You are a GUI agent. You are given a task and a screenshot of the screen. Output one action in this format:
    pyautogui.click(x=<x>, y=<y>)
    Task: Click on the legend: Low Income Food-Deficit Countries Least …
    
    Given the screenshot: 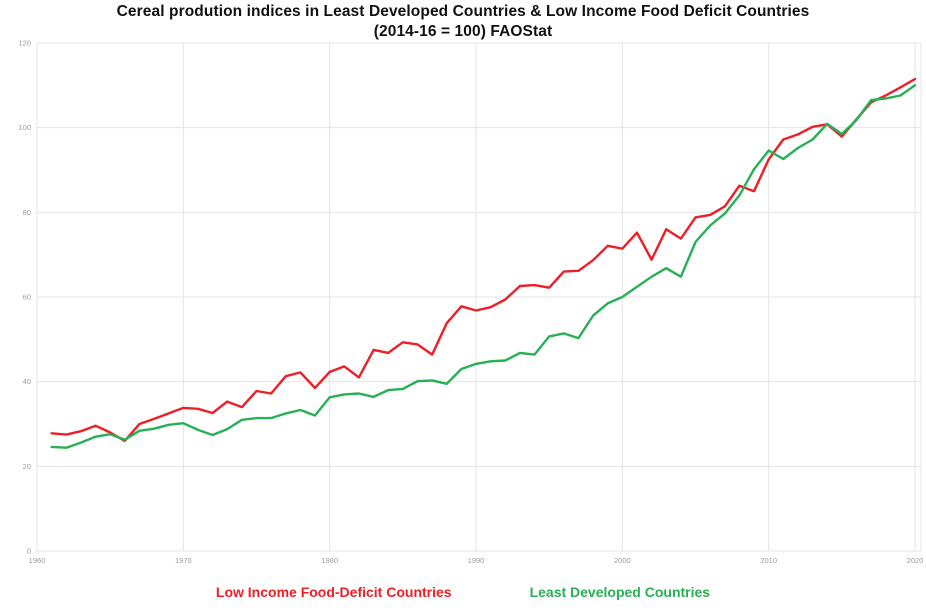 What is the action you would take?
    pyautogui.click(x=463, y=592)
    